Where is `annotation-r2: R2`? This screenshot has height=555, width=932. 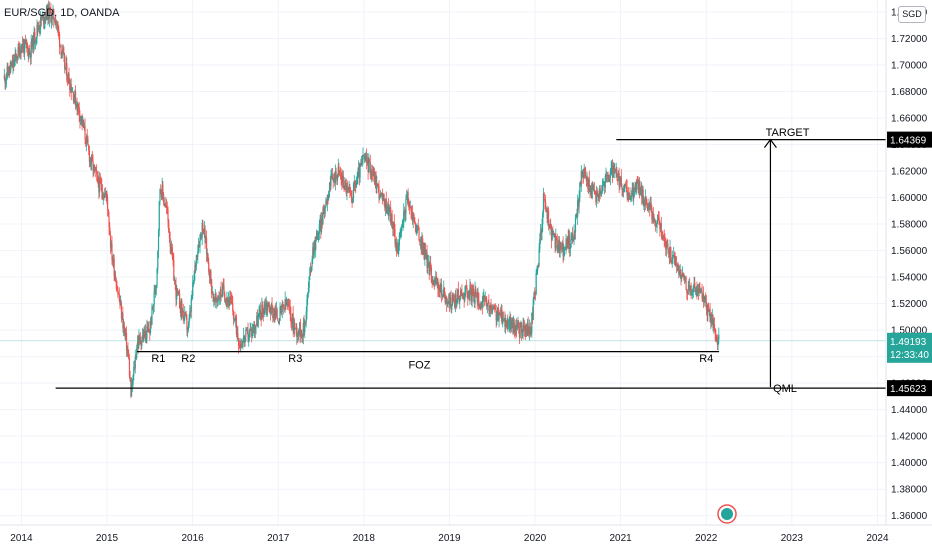
annotation-r2: R2 is located at coordinates (188, 359).